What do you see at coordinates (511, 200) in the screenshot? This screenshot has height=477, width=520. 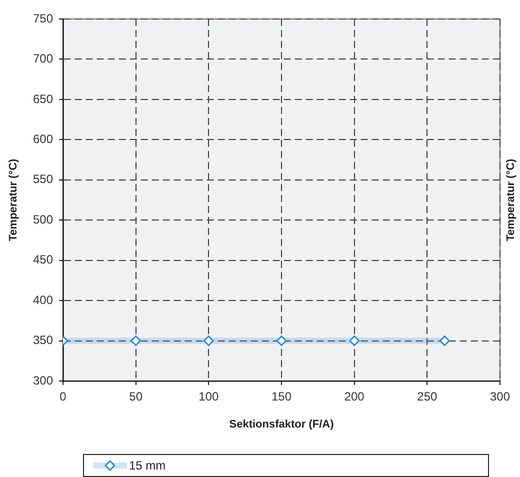 I see `y2-axis-title: Temperatur (°C)` at bounding box center [511, 200].